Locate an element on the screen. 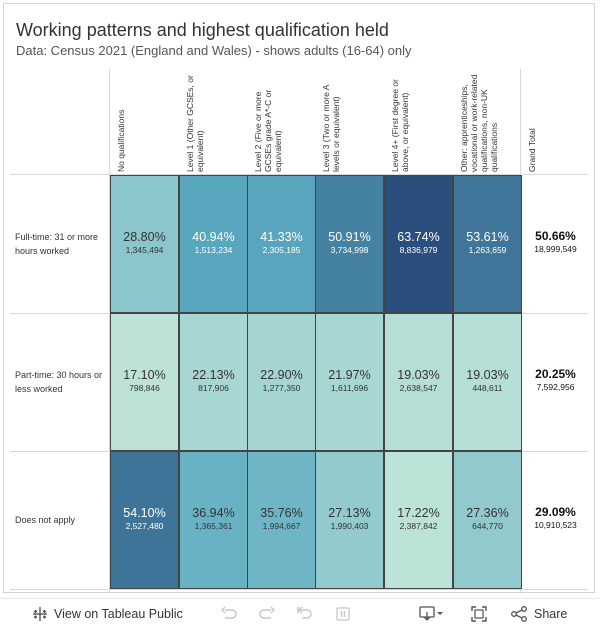 Image resolution: width=600 pixels, height=628 pixels. heatmap-cell: 63.74% 8,836,979 is located at coordinates (418, 244).